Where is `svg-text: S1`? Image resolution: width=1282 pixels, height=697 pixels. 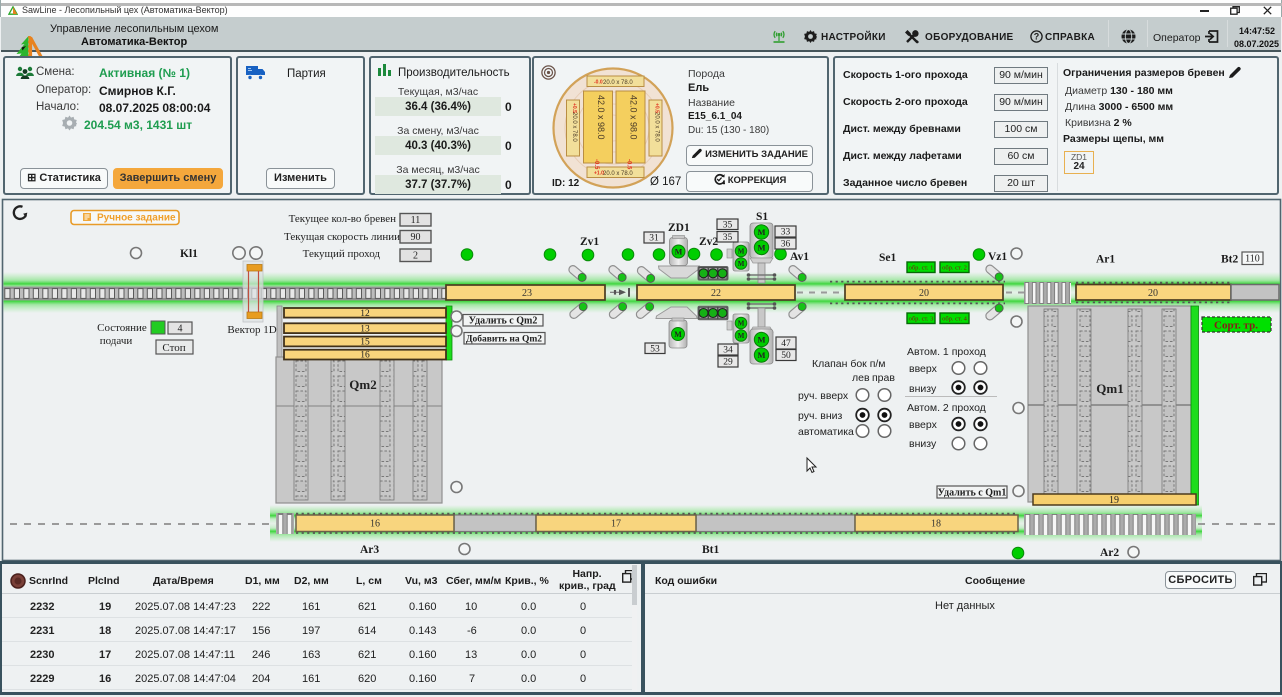 svg-text: S1 is located at coordinates (762, 217).